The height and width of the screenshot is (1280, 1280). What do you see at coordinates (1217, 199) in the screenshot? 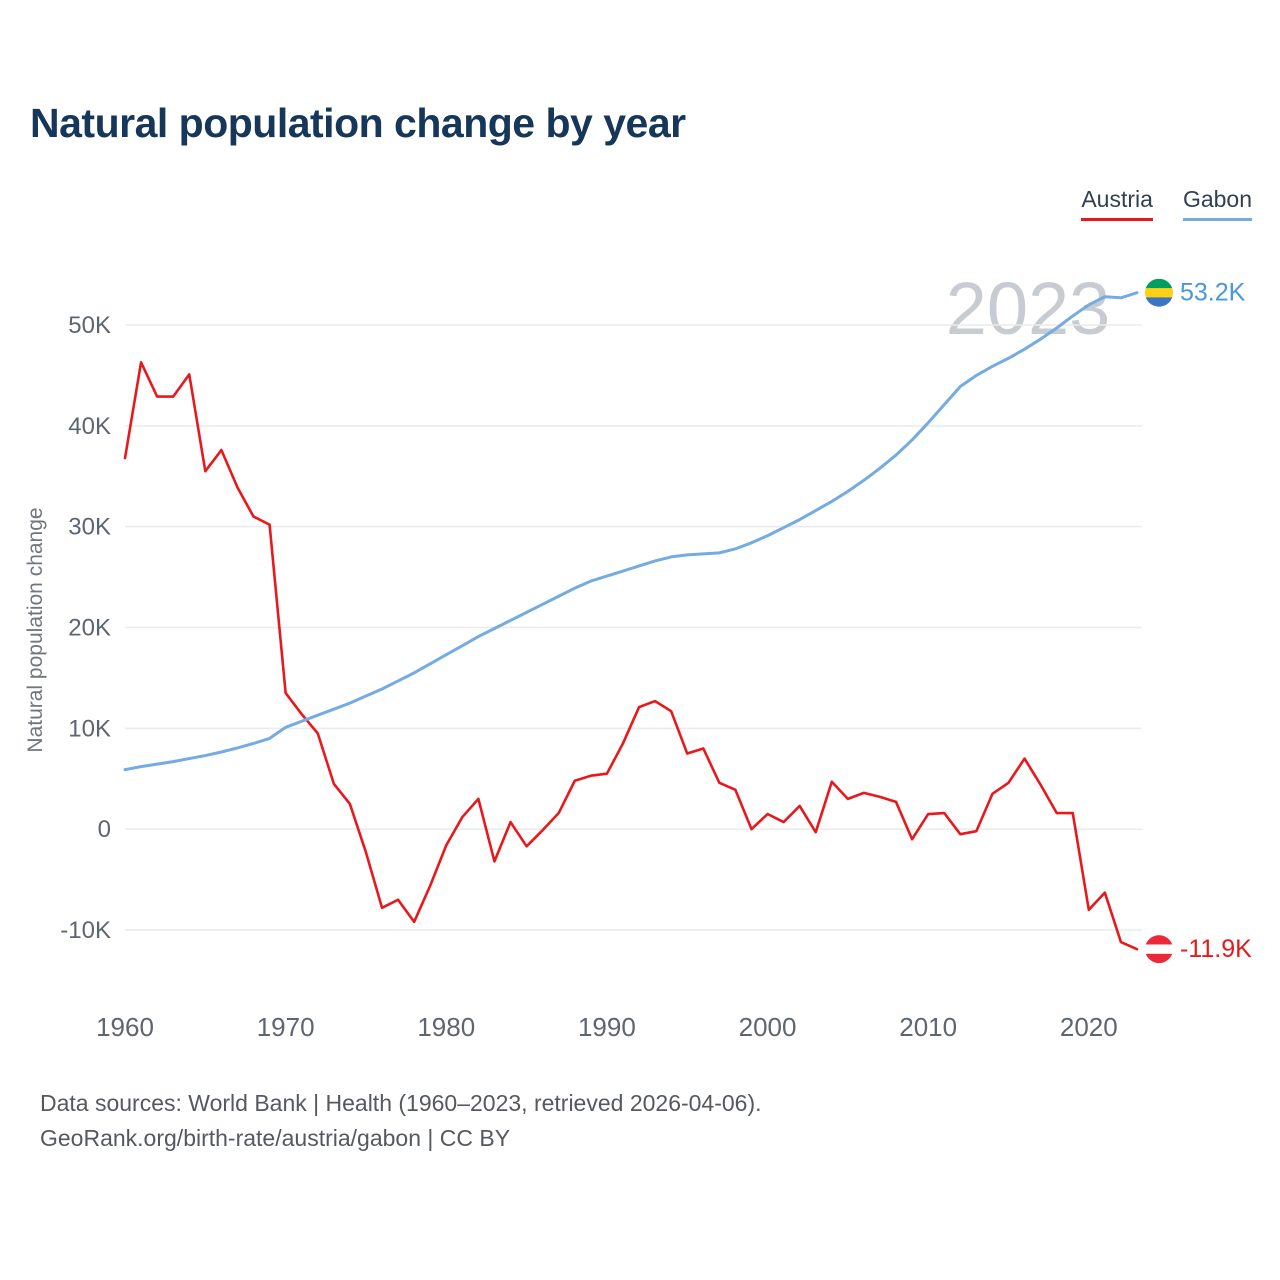
I see `legend-label-gabon: Gabon` at bounding box center [1217, 199].